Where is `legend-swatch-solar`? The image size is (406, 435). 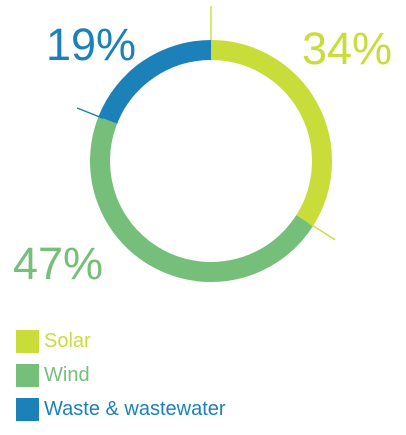
legend-swatch-solar is located at coordinates (27, 341).